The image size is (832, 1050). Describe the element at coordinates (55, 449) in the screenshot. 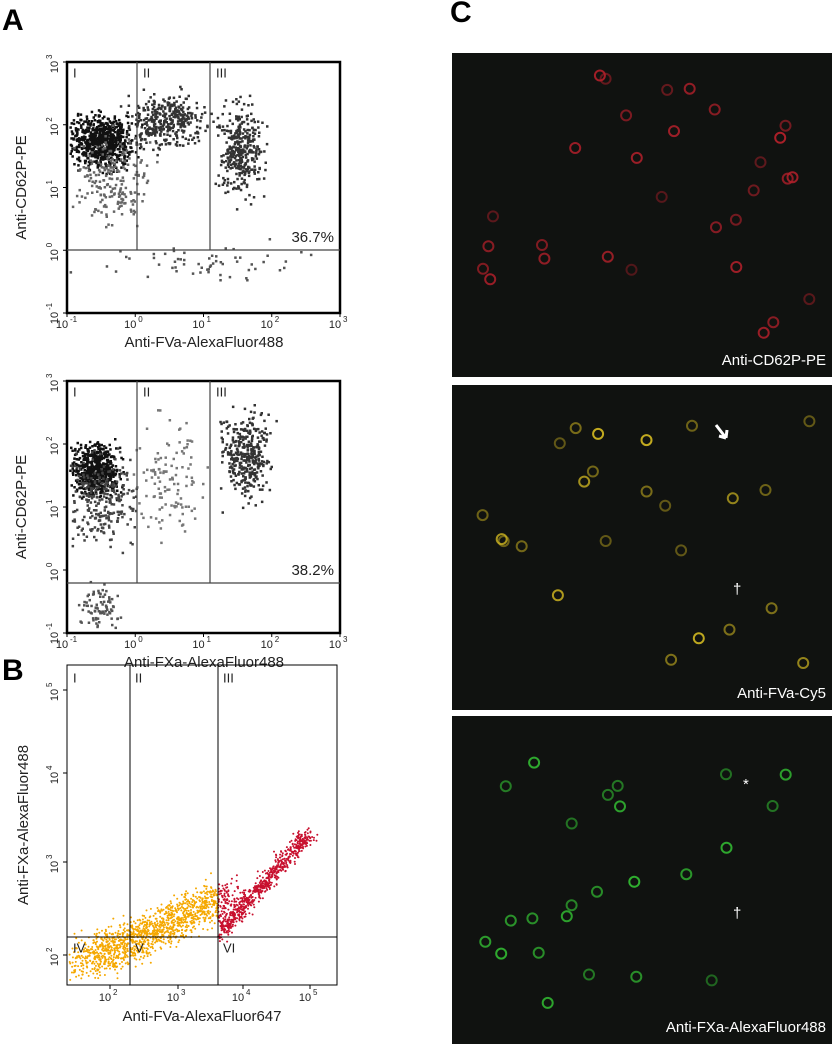

I see `tick-base: 10` at that location.